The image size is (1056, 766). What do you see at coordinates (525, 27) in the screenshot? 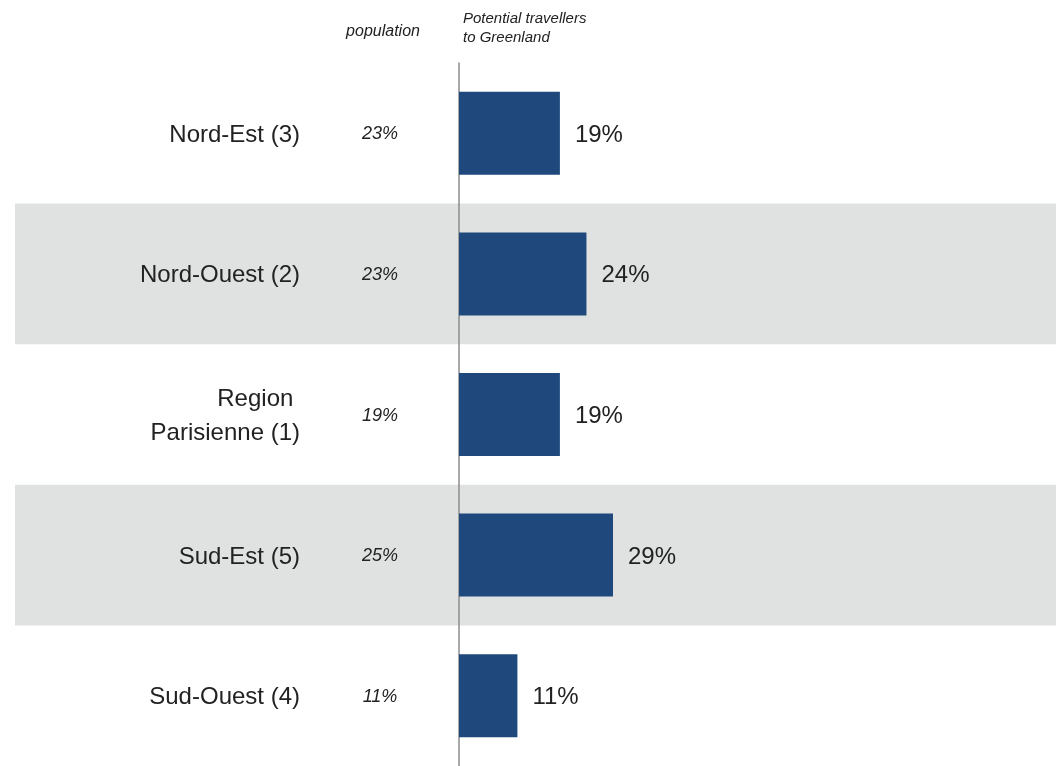
I see `x-axis-title: Potential travellers to Greenland` at bounding box center [525, 27].